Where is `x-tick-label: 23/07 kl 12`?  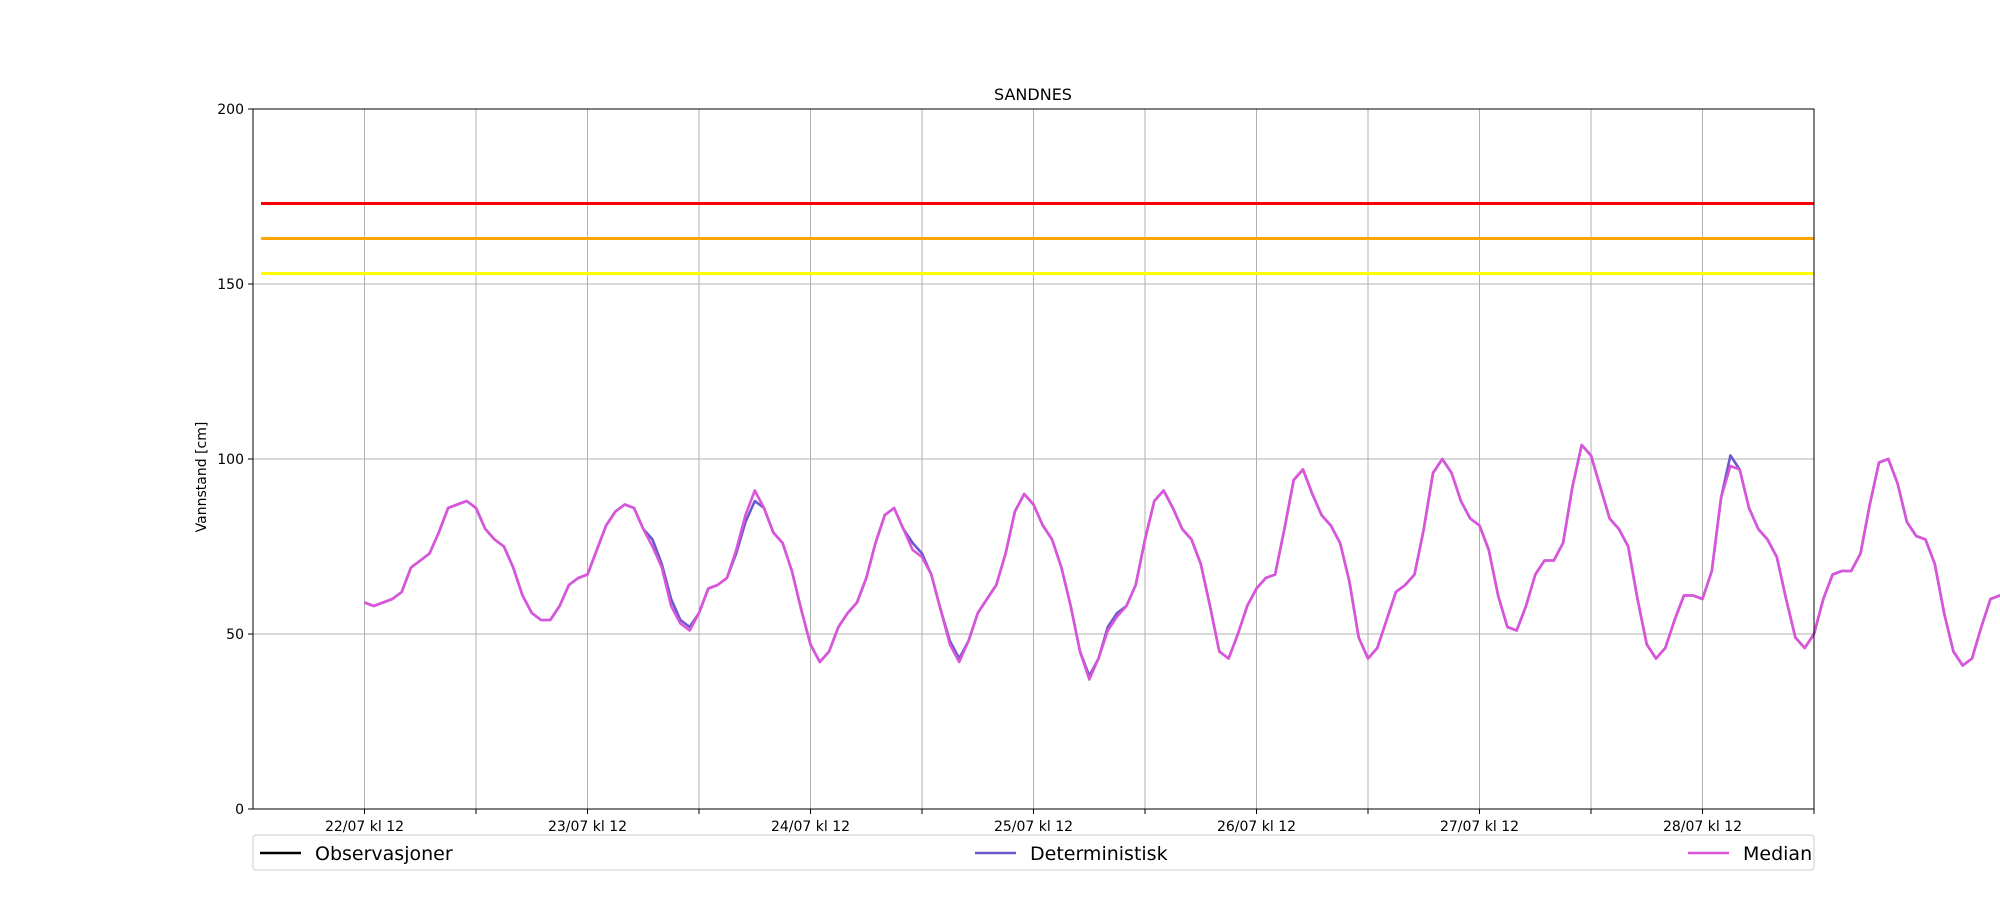 x-tick-label: 23/07 kl 12 is located at coordinates (587, 827).